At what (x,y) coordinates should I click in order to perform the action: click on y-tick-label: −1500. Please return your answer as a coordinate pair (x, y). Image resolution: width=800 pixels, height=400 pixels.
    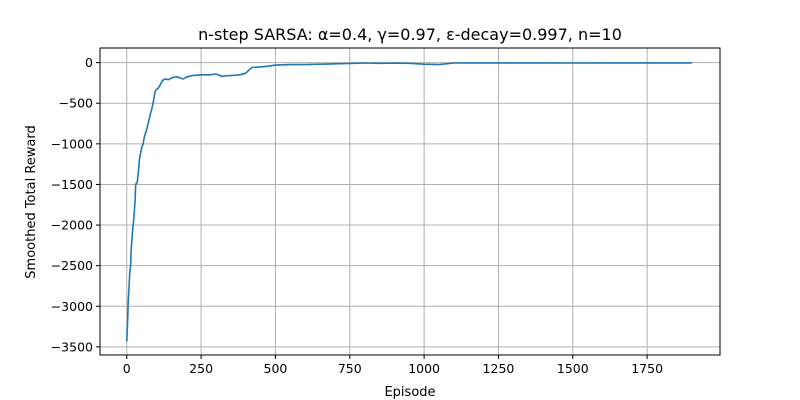
    Looking at the image, I should click on (72, 184).